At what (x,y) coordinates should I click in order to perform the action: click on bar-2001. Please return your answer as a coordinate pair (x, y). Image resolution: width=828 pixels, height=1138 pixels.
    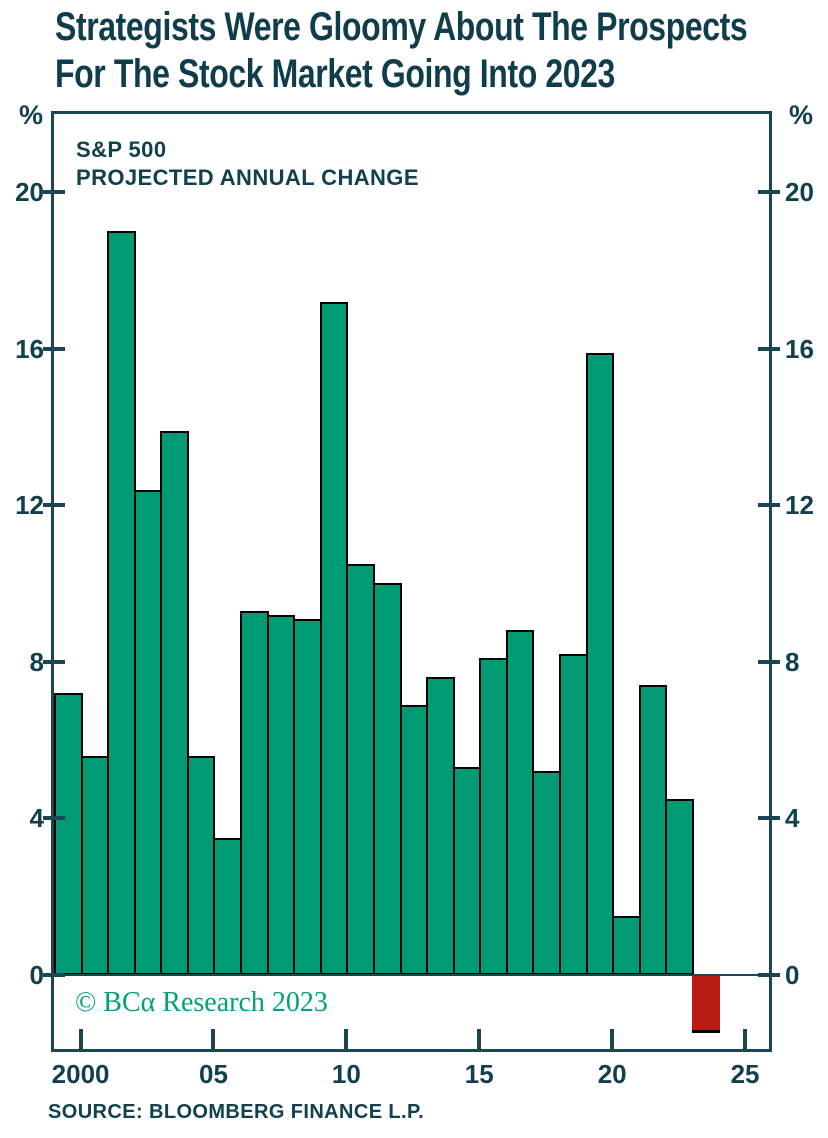
    Looking at the image, I should click on (121, 603).